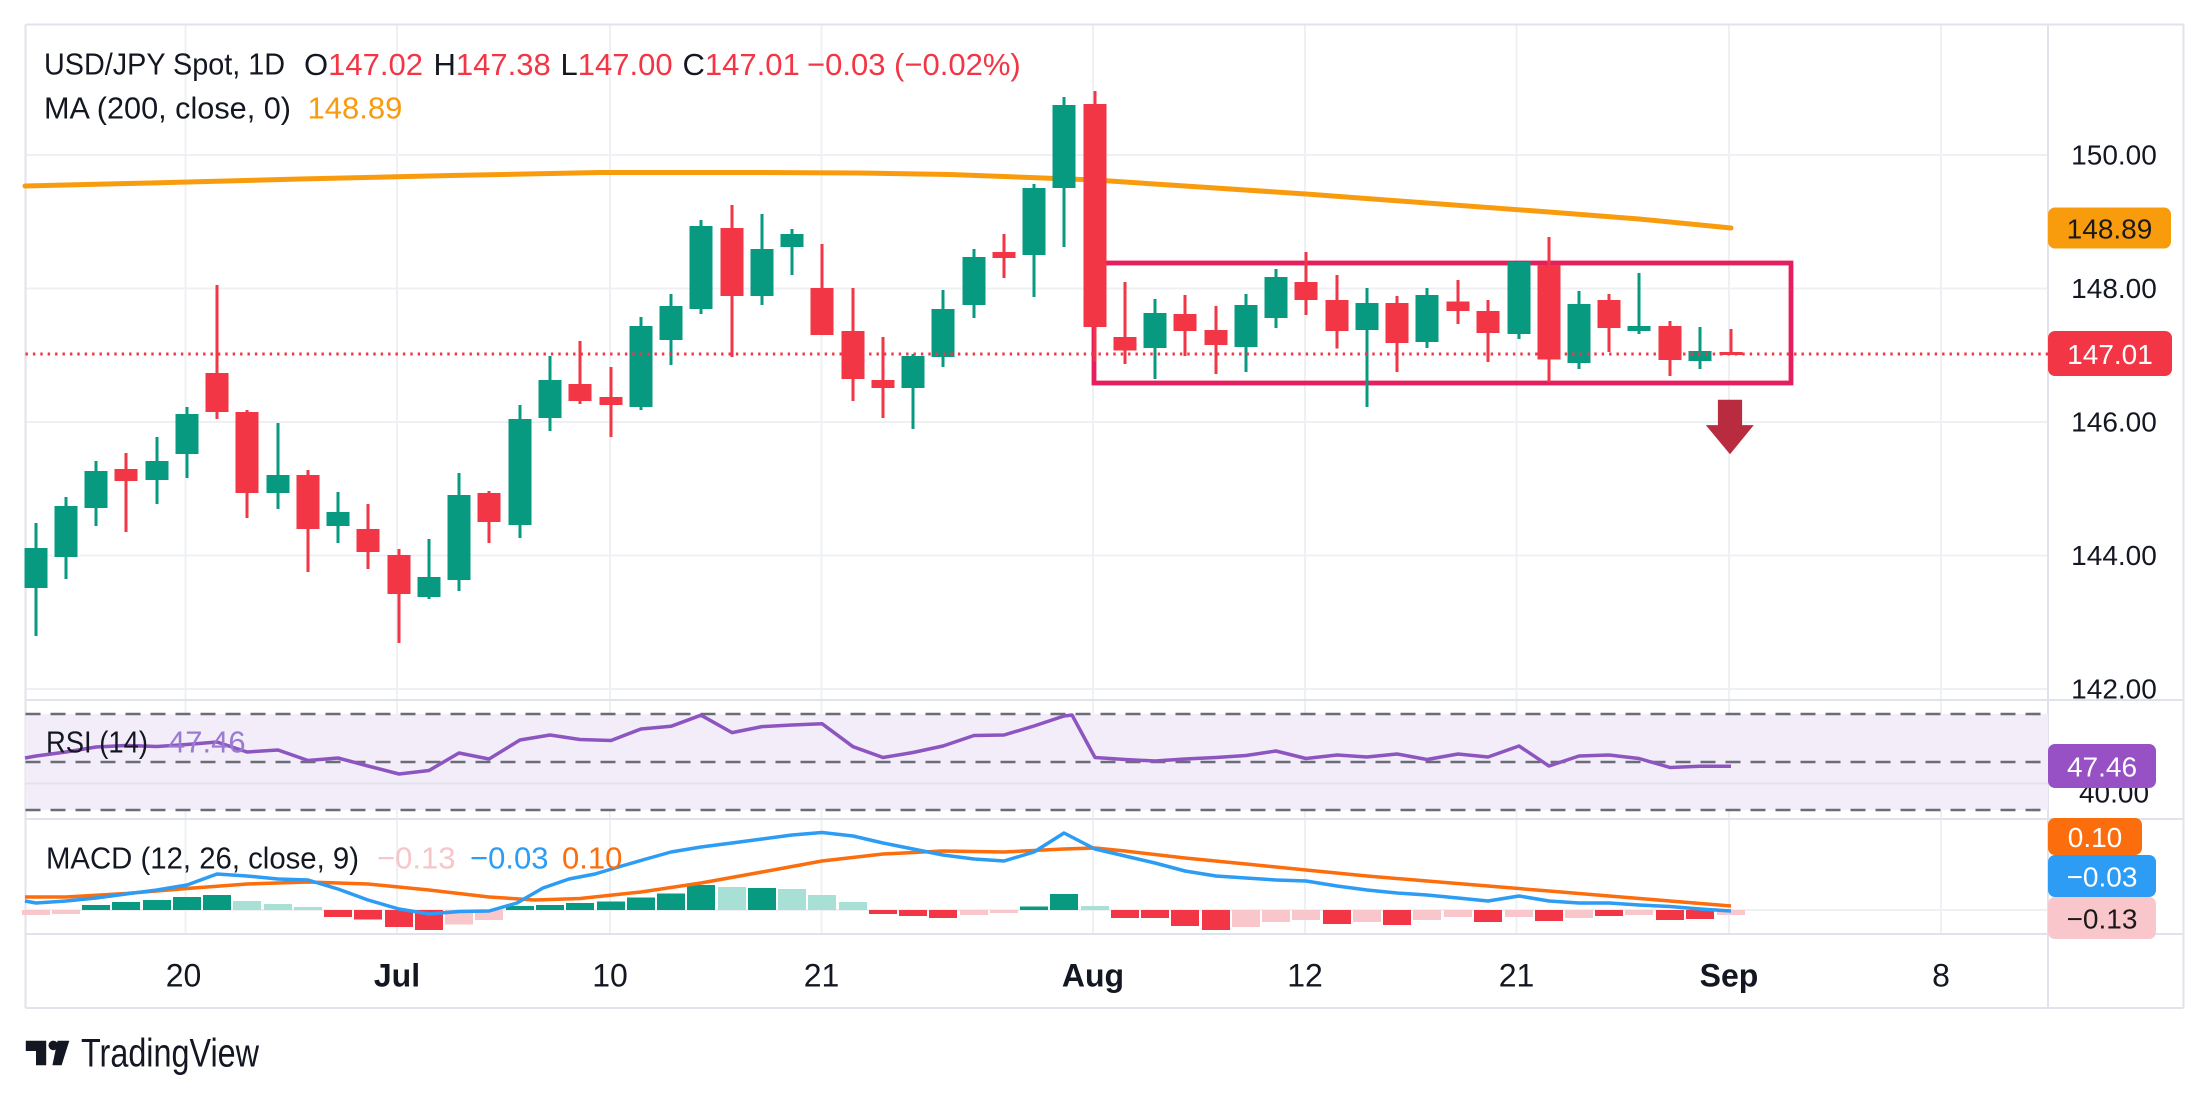  Describe the element at coordinates (1941, 976) in the screenshot. I see `svg-text: 8` at that location.